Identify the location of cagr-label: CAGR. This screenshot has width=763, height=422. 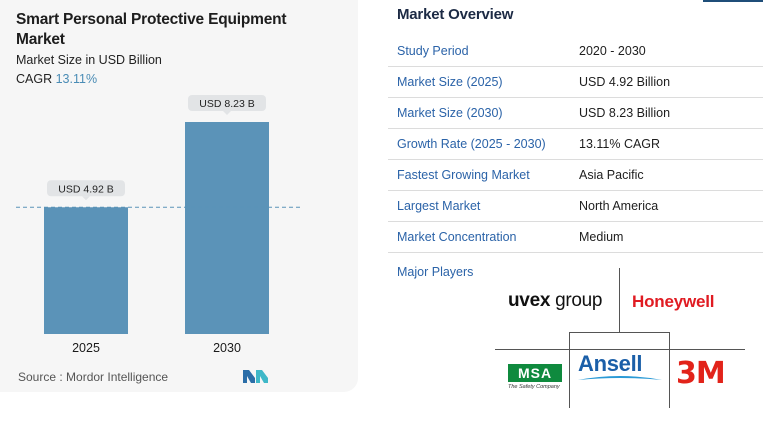
(34, 79).